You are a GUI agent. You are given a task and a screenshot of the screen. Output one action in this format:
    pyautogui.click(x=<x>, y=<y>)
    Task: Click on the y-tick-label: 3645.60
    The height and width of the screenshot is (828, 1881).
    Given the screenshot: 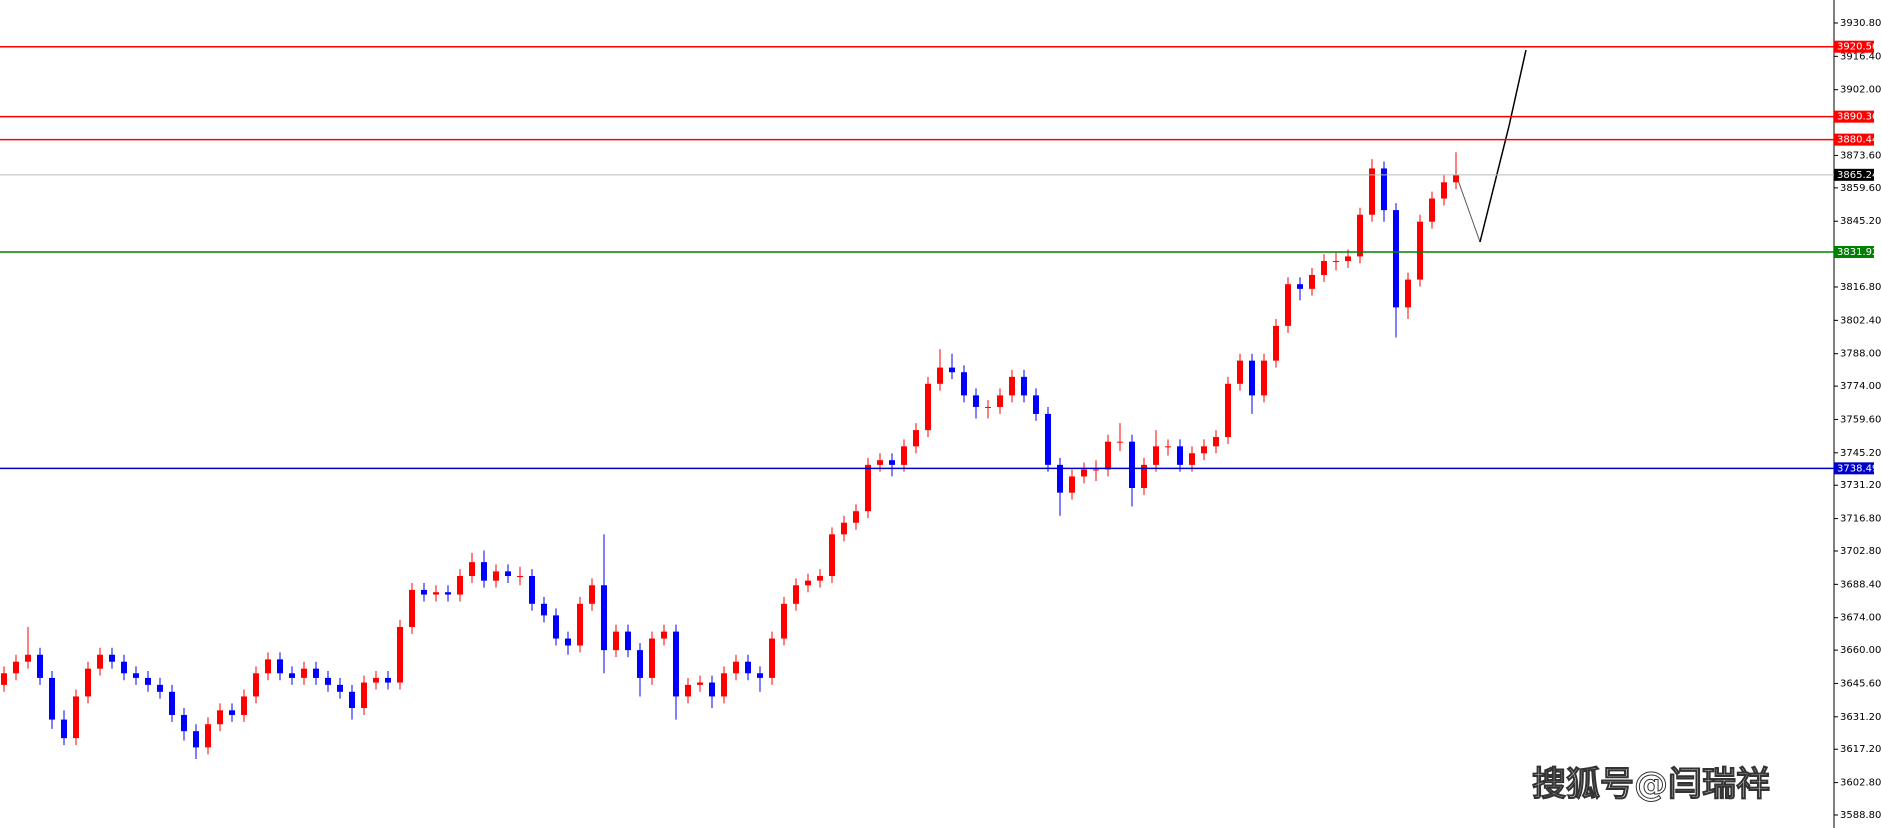 What is the action you would take?
    pyautogui.click(x=1860, y=683)
    